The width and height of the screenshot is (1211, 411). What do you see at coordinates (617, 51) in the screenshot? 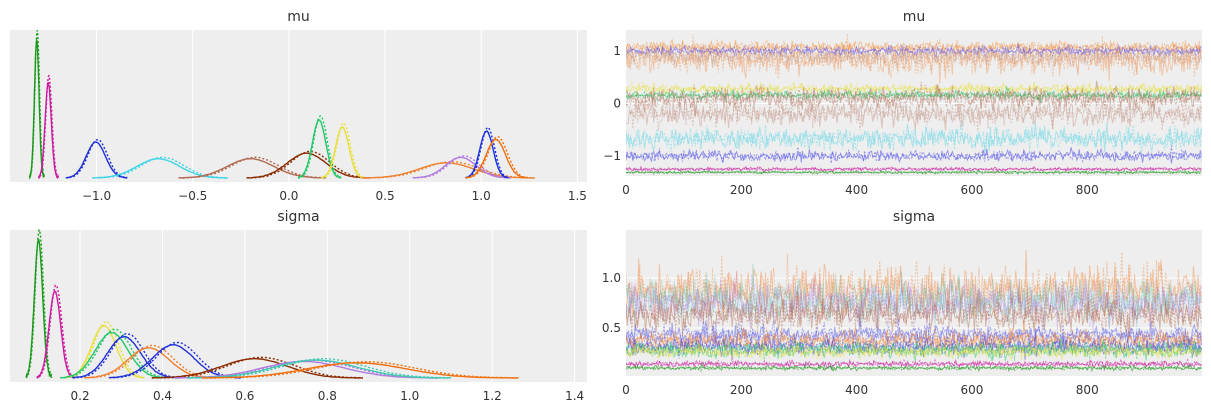
I see `y-tick-label: 1` at bounding box center [617, 51].